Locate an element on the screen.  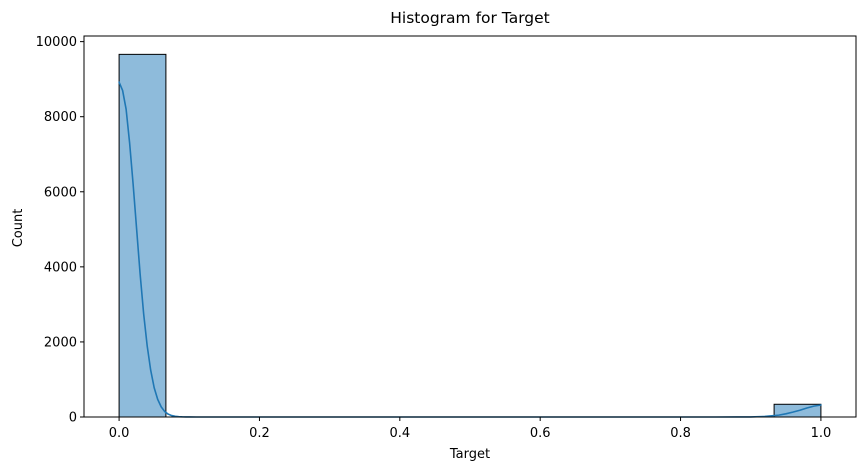
x-tick-label-5: 1.0 is located at coordinates (821, 433).